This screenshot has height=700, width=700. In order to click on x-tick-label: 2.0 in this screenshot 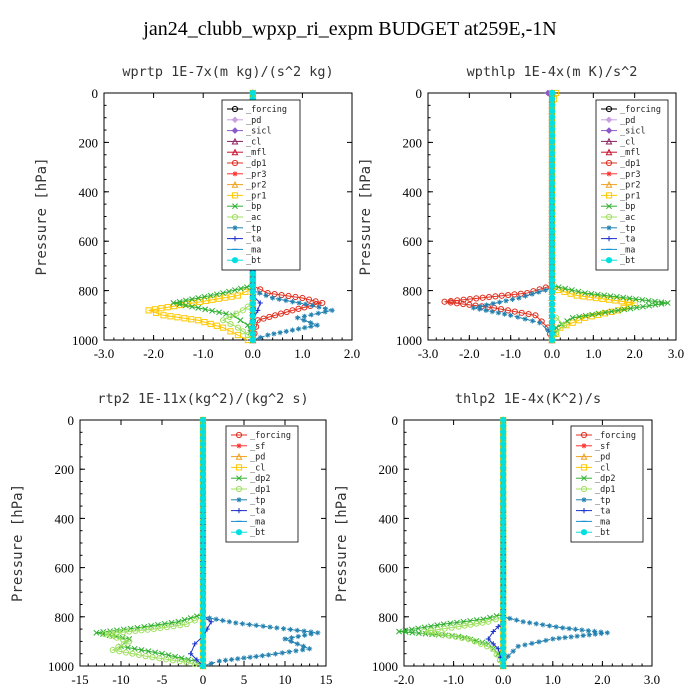, I will do `click(602, 679)`.